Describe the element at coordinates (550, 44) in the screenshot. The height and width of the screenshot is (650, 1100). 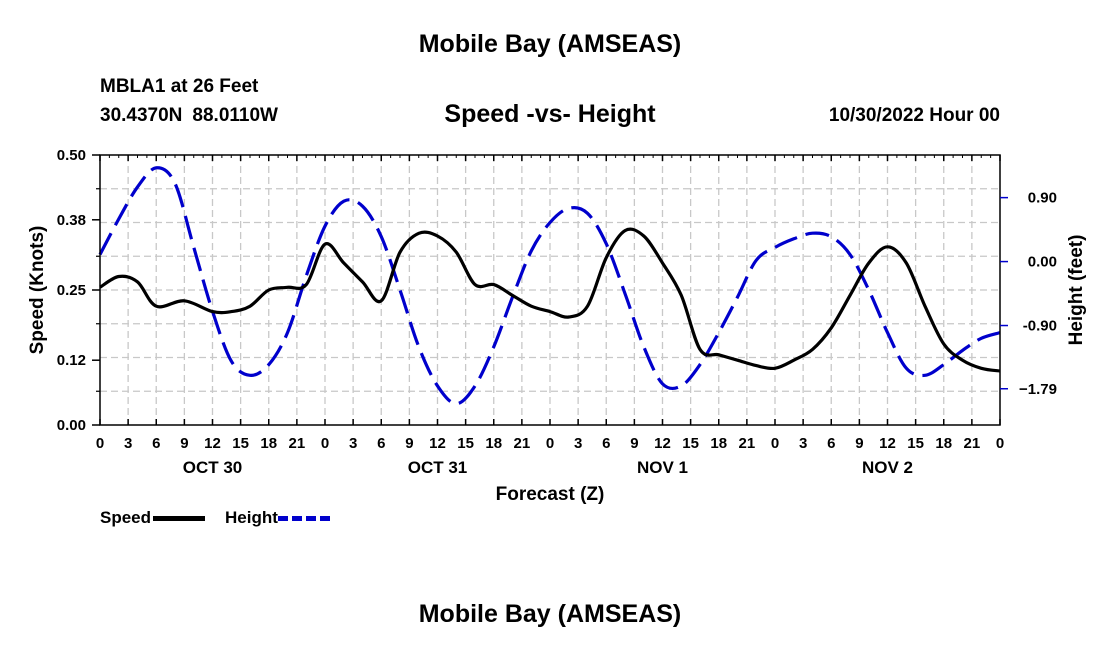
I see `main-title: Mobile Bay (AMSEAS)` at that location.